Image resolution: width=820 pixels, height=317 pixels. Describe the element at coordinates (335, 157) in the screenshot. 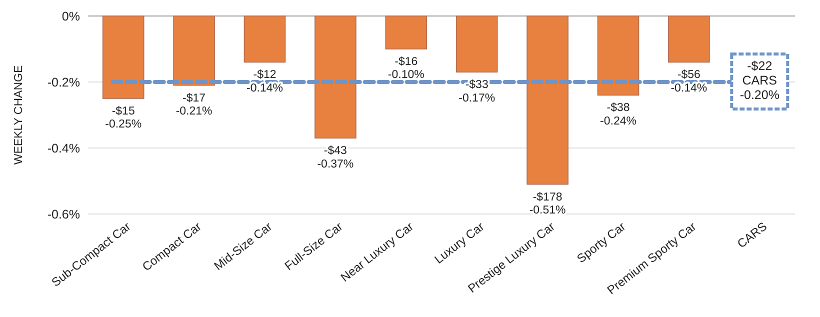

I see `data-label: -$43 -0.37%` at that location.